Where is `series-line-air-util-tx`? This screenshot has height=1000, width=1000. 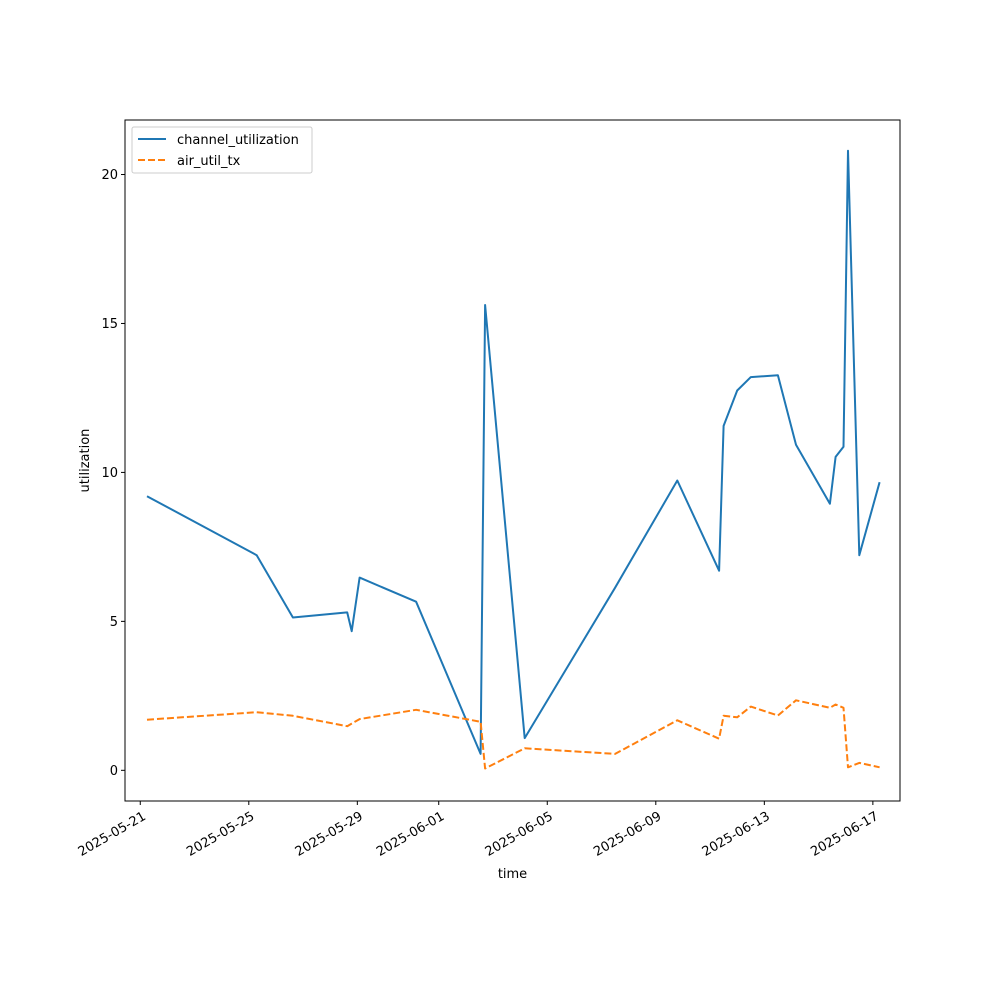 series-line-air-util-tx is located at coordinates (513, 734).